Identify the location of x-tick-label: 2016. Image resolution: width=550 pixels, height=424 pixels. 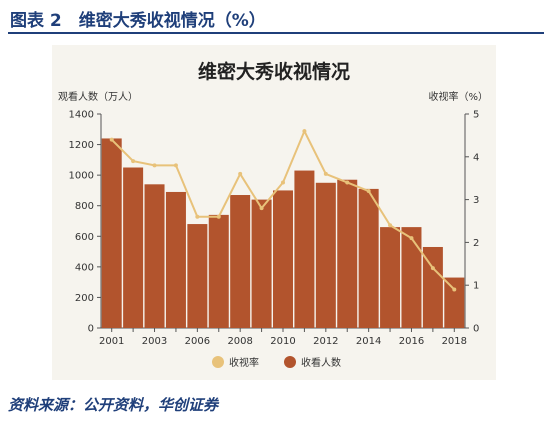
(411, 341).